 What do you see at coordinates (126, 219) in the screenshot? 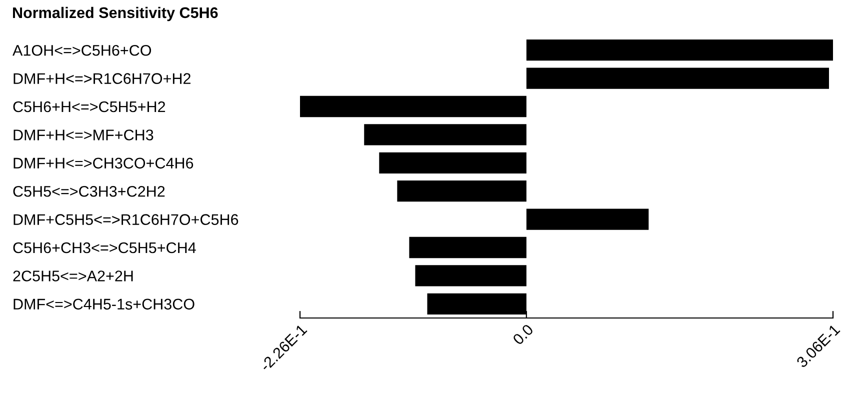
I see `y-tick-label: DMF+C5H5<=>R1C6H7O+C5H6` at bounding box center [126, 219].